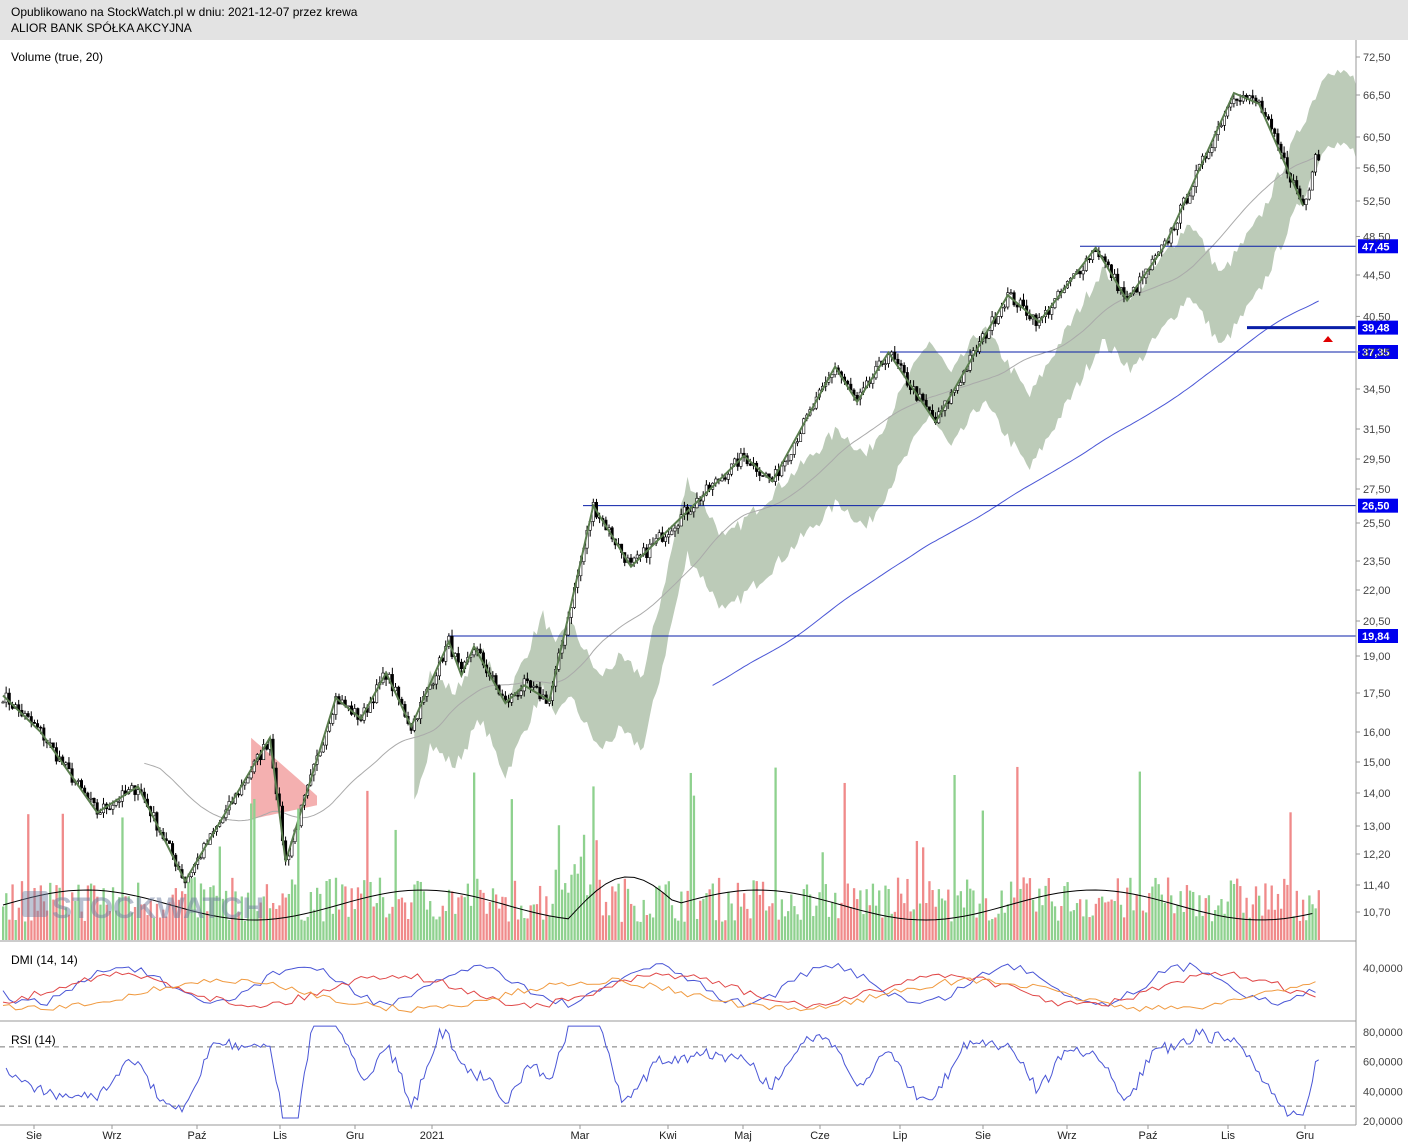 Image resolution: width=1408 pixels, height=1143 pixels. I want to click on dmi-minus-line, so click(659, 990).